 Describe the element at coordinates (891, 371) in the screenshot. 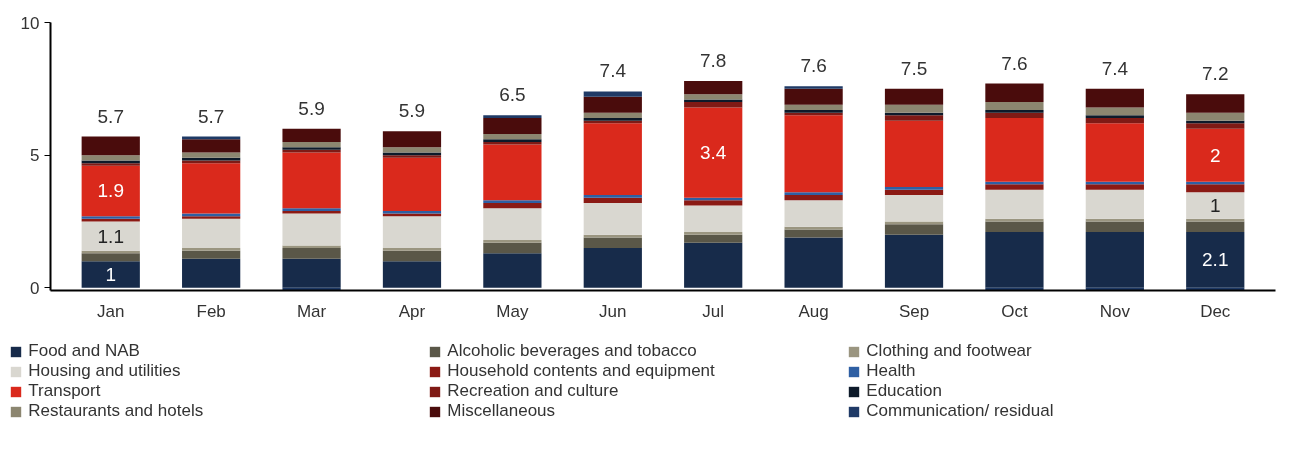

I see `legend-label: Health` at that location.